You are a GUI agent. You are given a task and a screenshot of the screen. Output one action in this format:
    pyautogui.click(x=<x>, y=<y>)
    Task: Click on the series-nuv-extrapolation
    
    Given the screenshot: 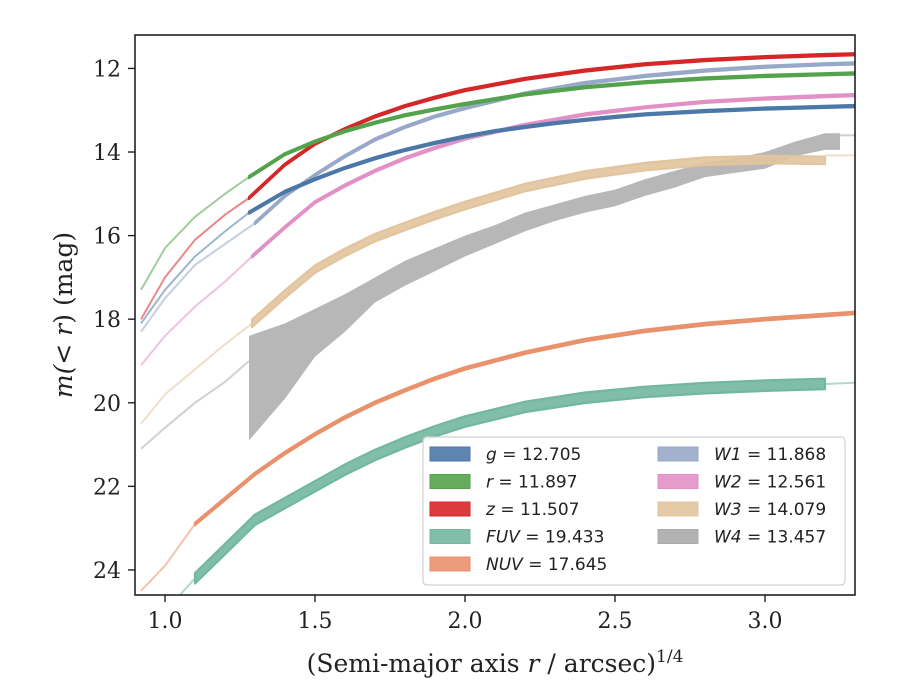 What is the action you would take?
    pyautogui.click(x=168, y=557)
    